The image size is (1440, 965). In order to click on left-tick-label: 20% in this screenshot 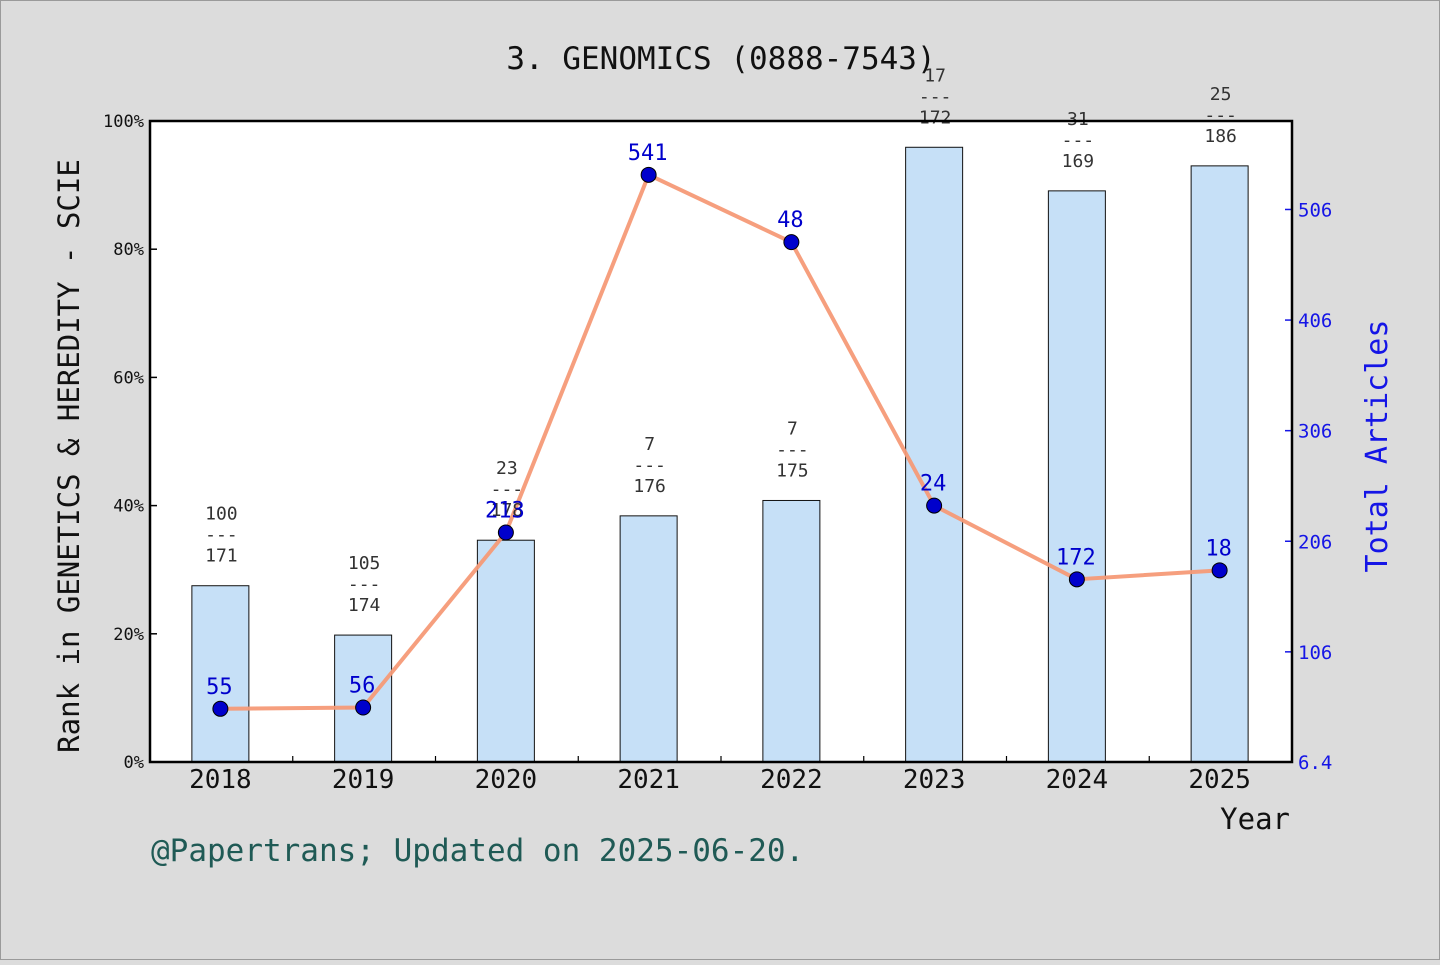, I will do `click(128, 635)`.